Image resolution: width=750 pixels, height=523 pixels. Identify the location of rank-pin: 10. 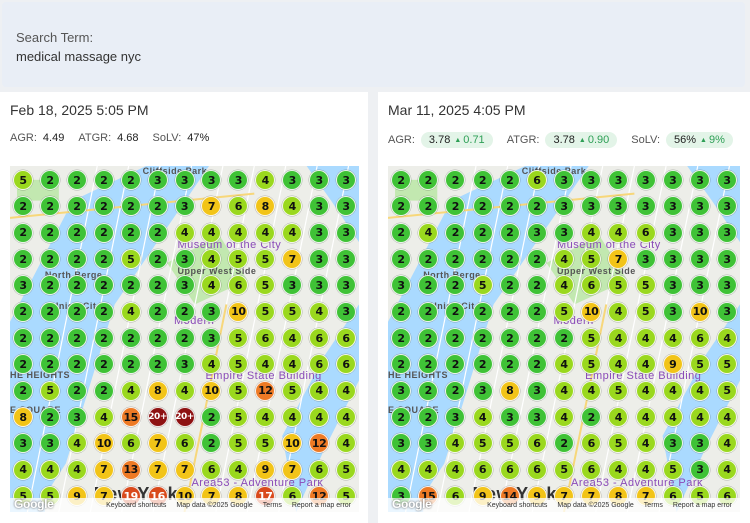
(103, 443).